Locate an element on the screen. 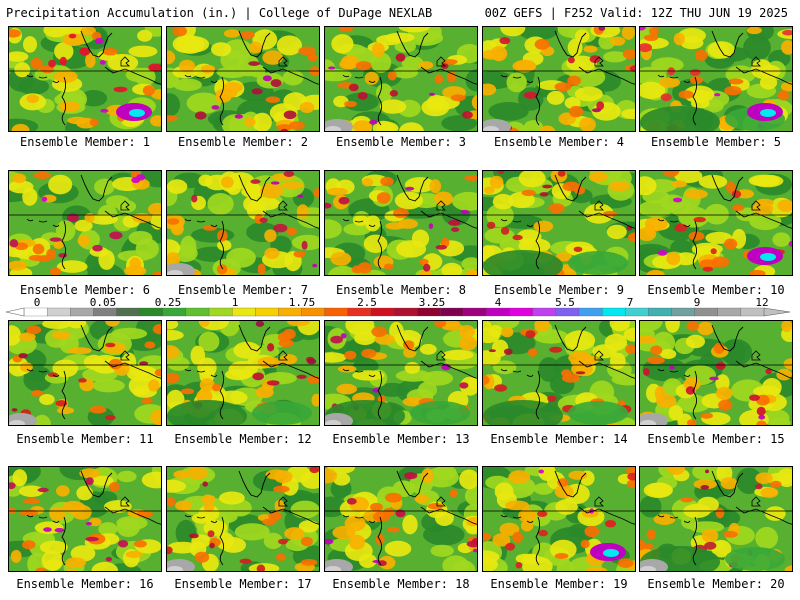 This screenshot has width=800, height=600. ensemble-member-label: Ensemble Member: 10 is located at coordinates (716, 290).